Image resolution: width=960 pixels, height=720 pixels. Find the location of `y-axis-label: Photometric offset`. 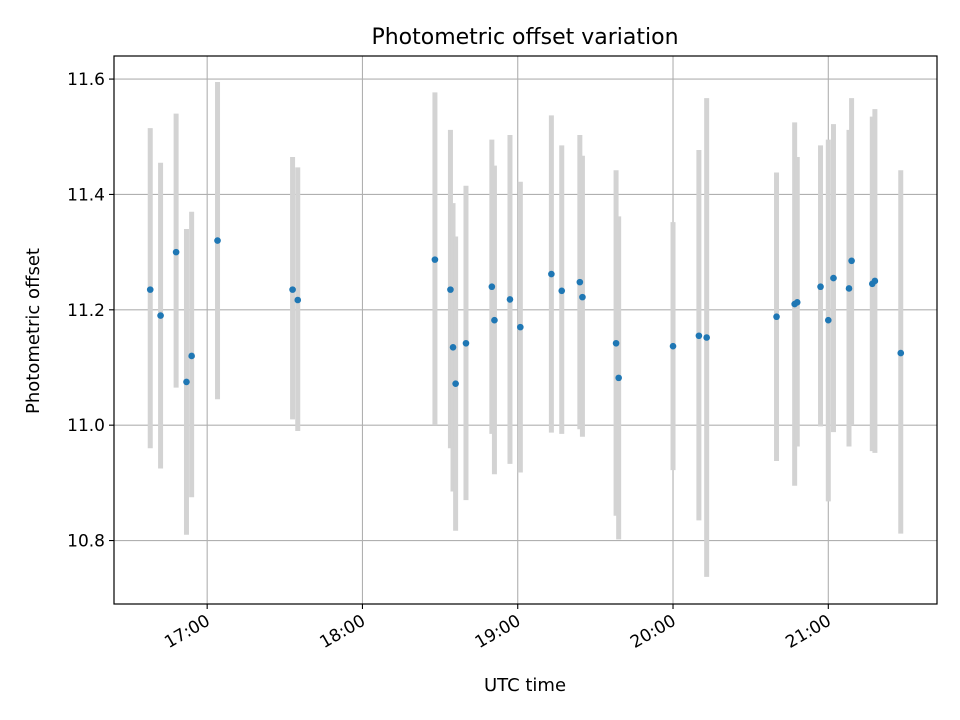

y-axis-label: Photometric offset is located at coordinates (33, 331).